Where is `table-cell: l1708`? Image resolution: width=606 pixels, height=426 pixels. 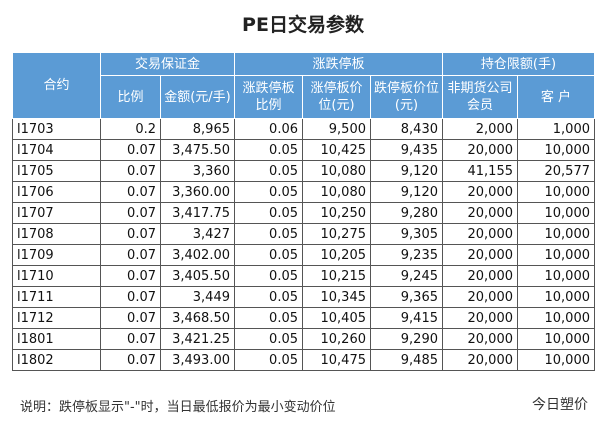
table-cell: l1708 is located at coordinates (56, 234).